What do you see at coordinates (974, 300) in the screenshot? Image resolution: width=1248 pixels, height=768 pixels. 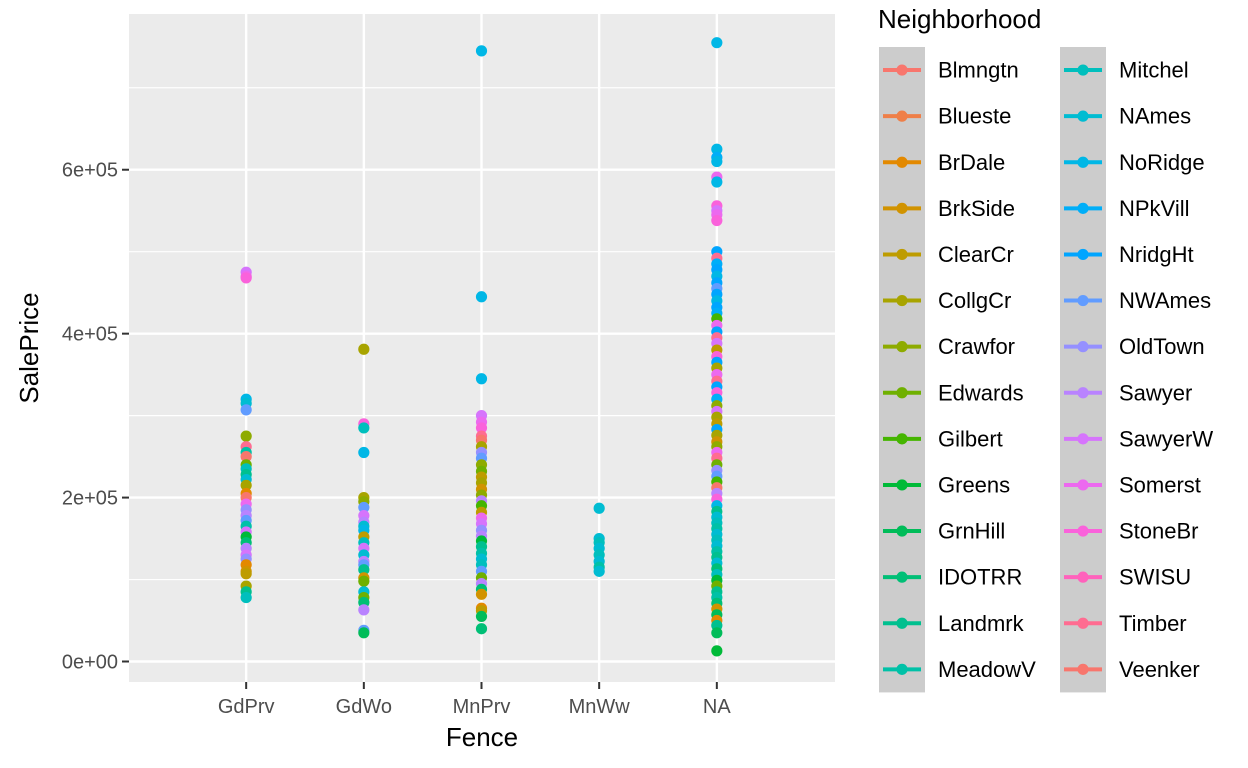 I see `legend-entry-label: CollgCr` at bounding box center [974, 300].